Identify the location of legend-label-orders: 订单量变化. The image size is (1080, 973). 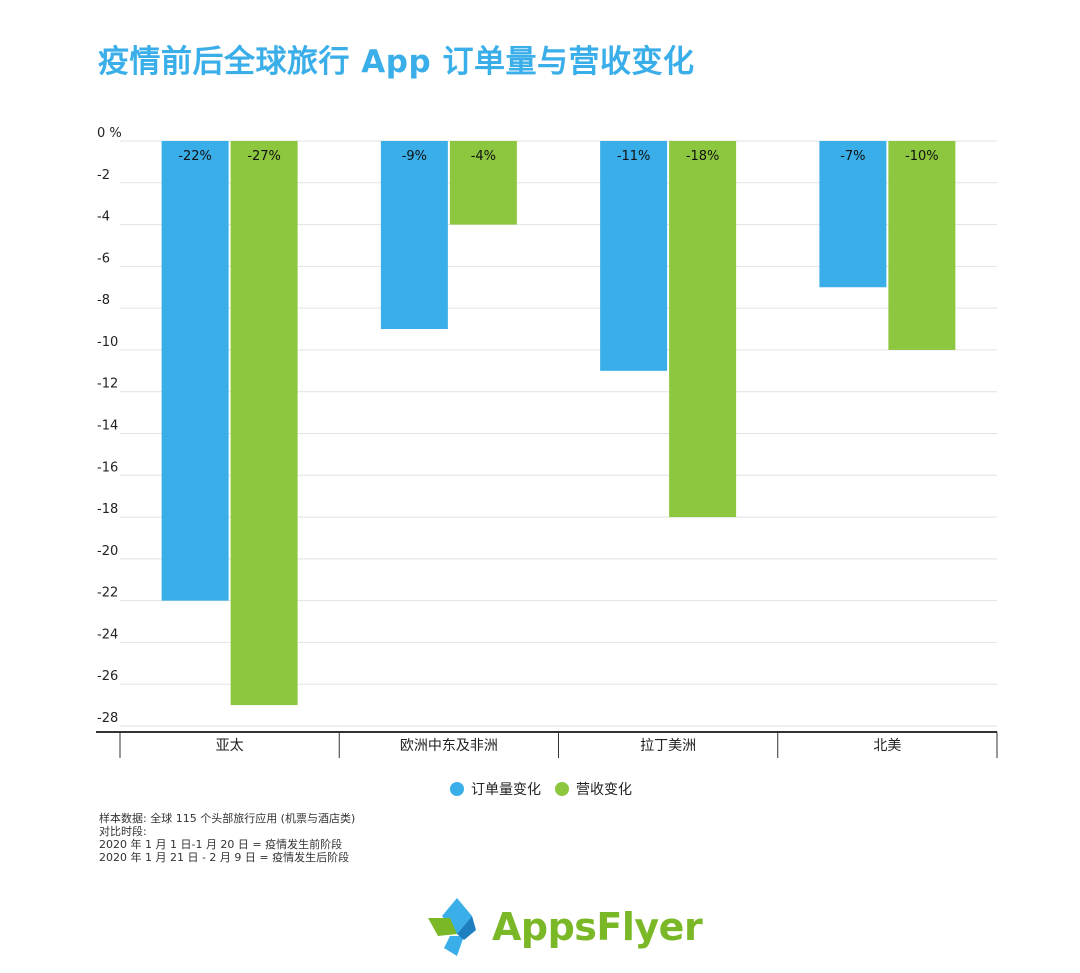
(506, 790).